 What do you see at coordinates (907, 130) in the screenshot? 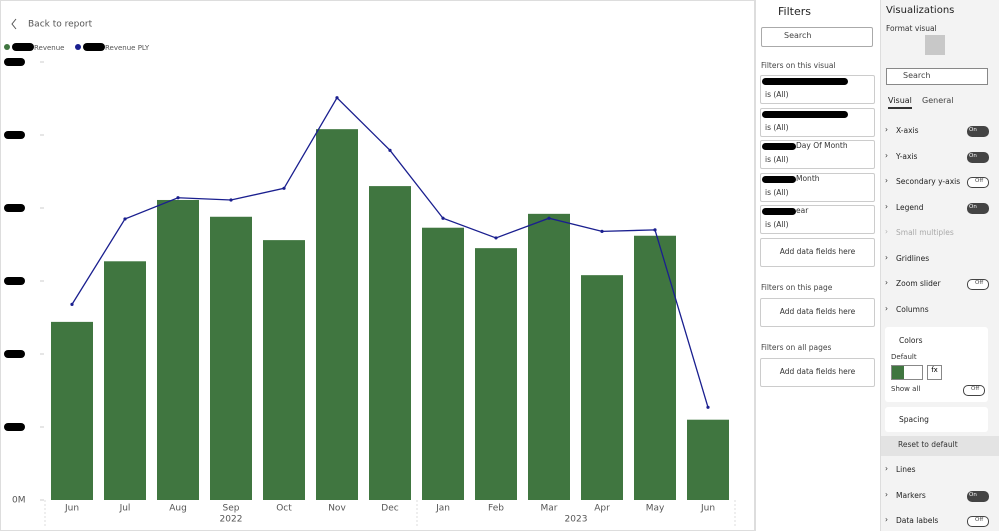
I see `section-label: X-axis` at bounding box center [907, 130].